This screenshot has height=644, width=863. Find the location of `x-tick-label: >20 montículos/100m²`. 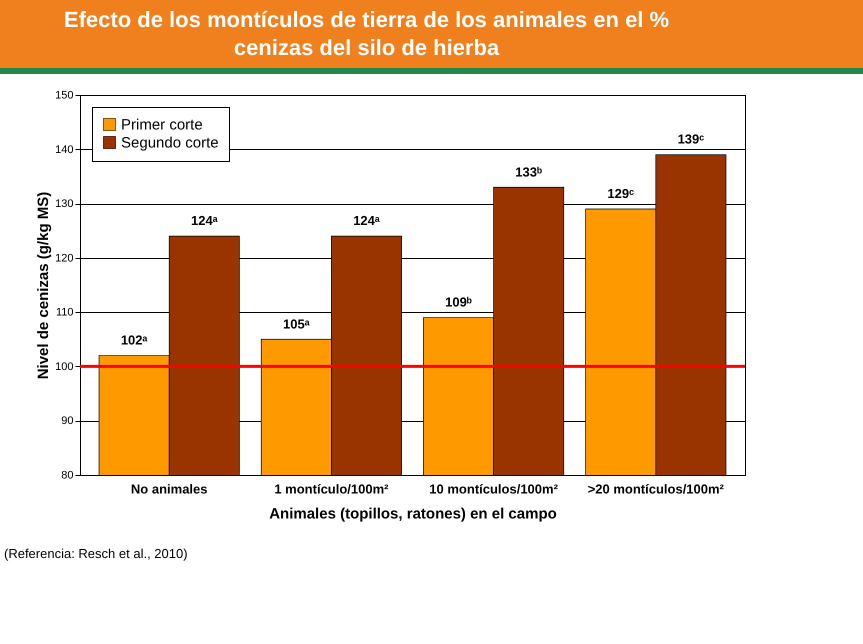

x-tick-label: >20 montículos/100m² is located at coordinates (656, 489).